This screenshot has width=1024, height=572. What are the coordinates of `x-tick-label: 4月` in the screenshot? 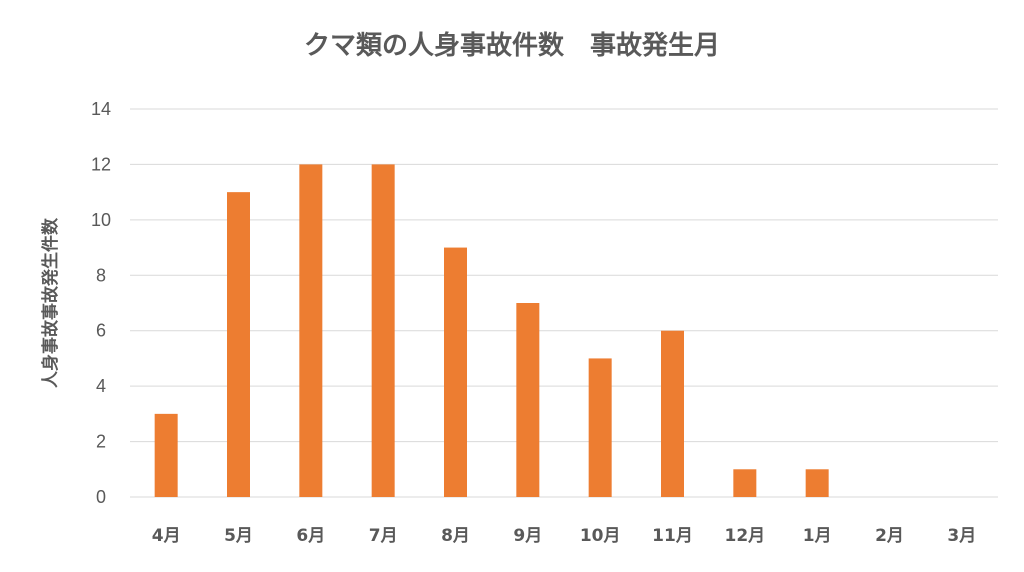 It's located at (166, 536).